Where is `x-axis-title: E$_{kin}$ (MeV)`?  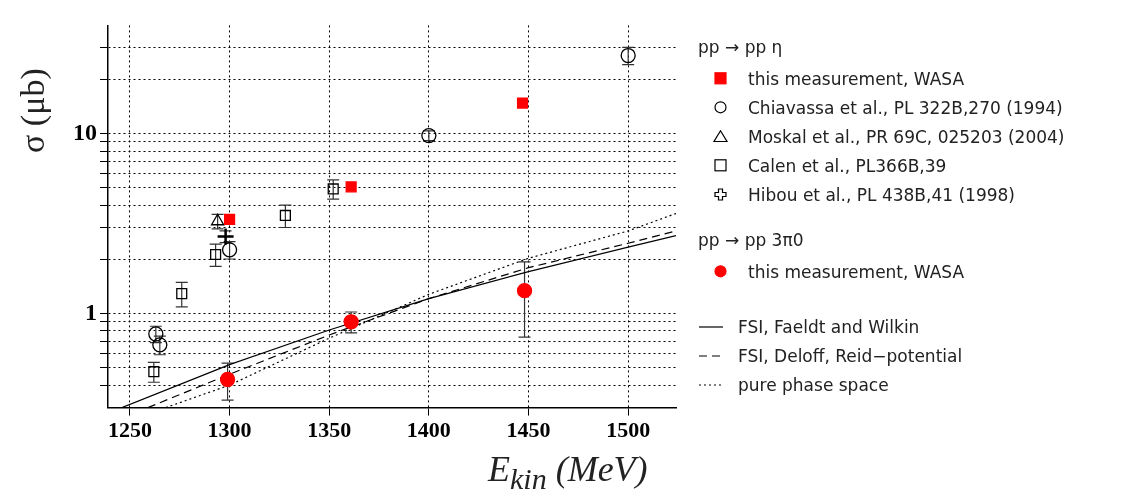
x-axis-title: E$_{kin}$ (MeV) is located at coordinates (568, 472).